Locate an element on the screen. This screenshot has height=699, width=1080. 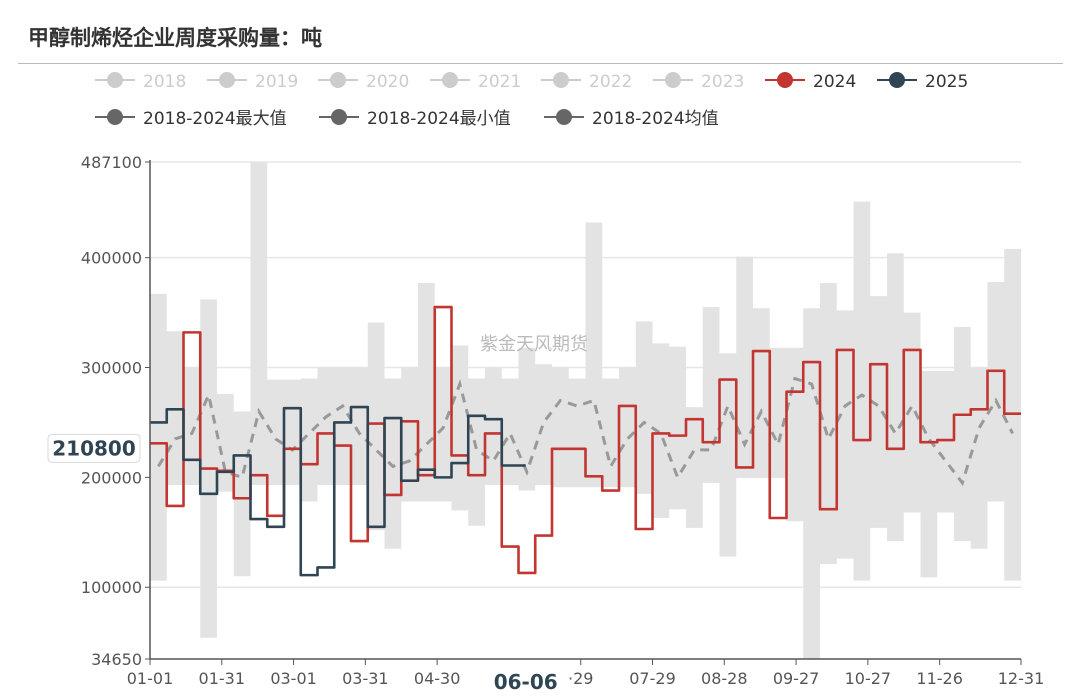
legend-label: 2018-2024均值 is located at coordinates (655, 119).